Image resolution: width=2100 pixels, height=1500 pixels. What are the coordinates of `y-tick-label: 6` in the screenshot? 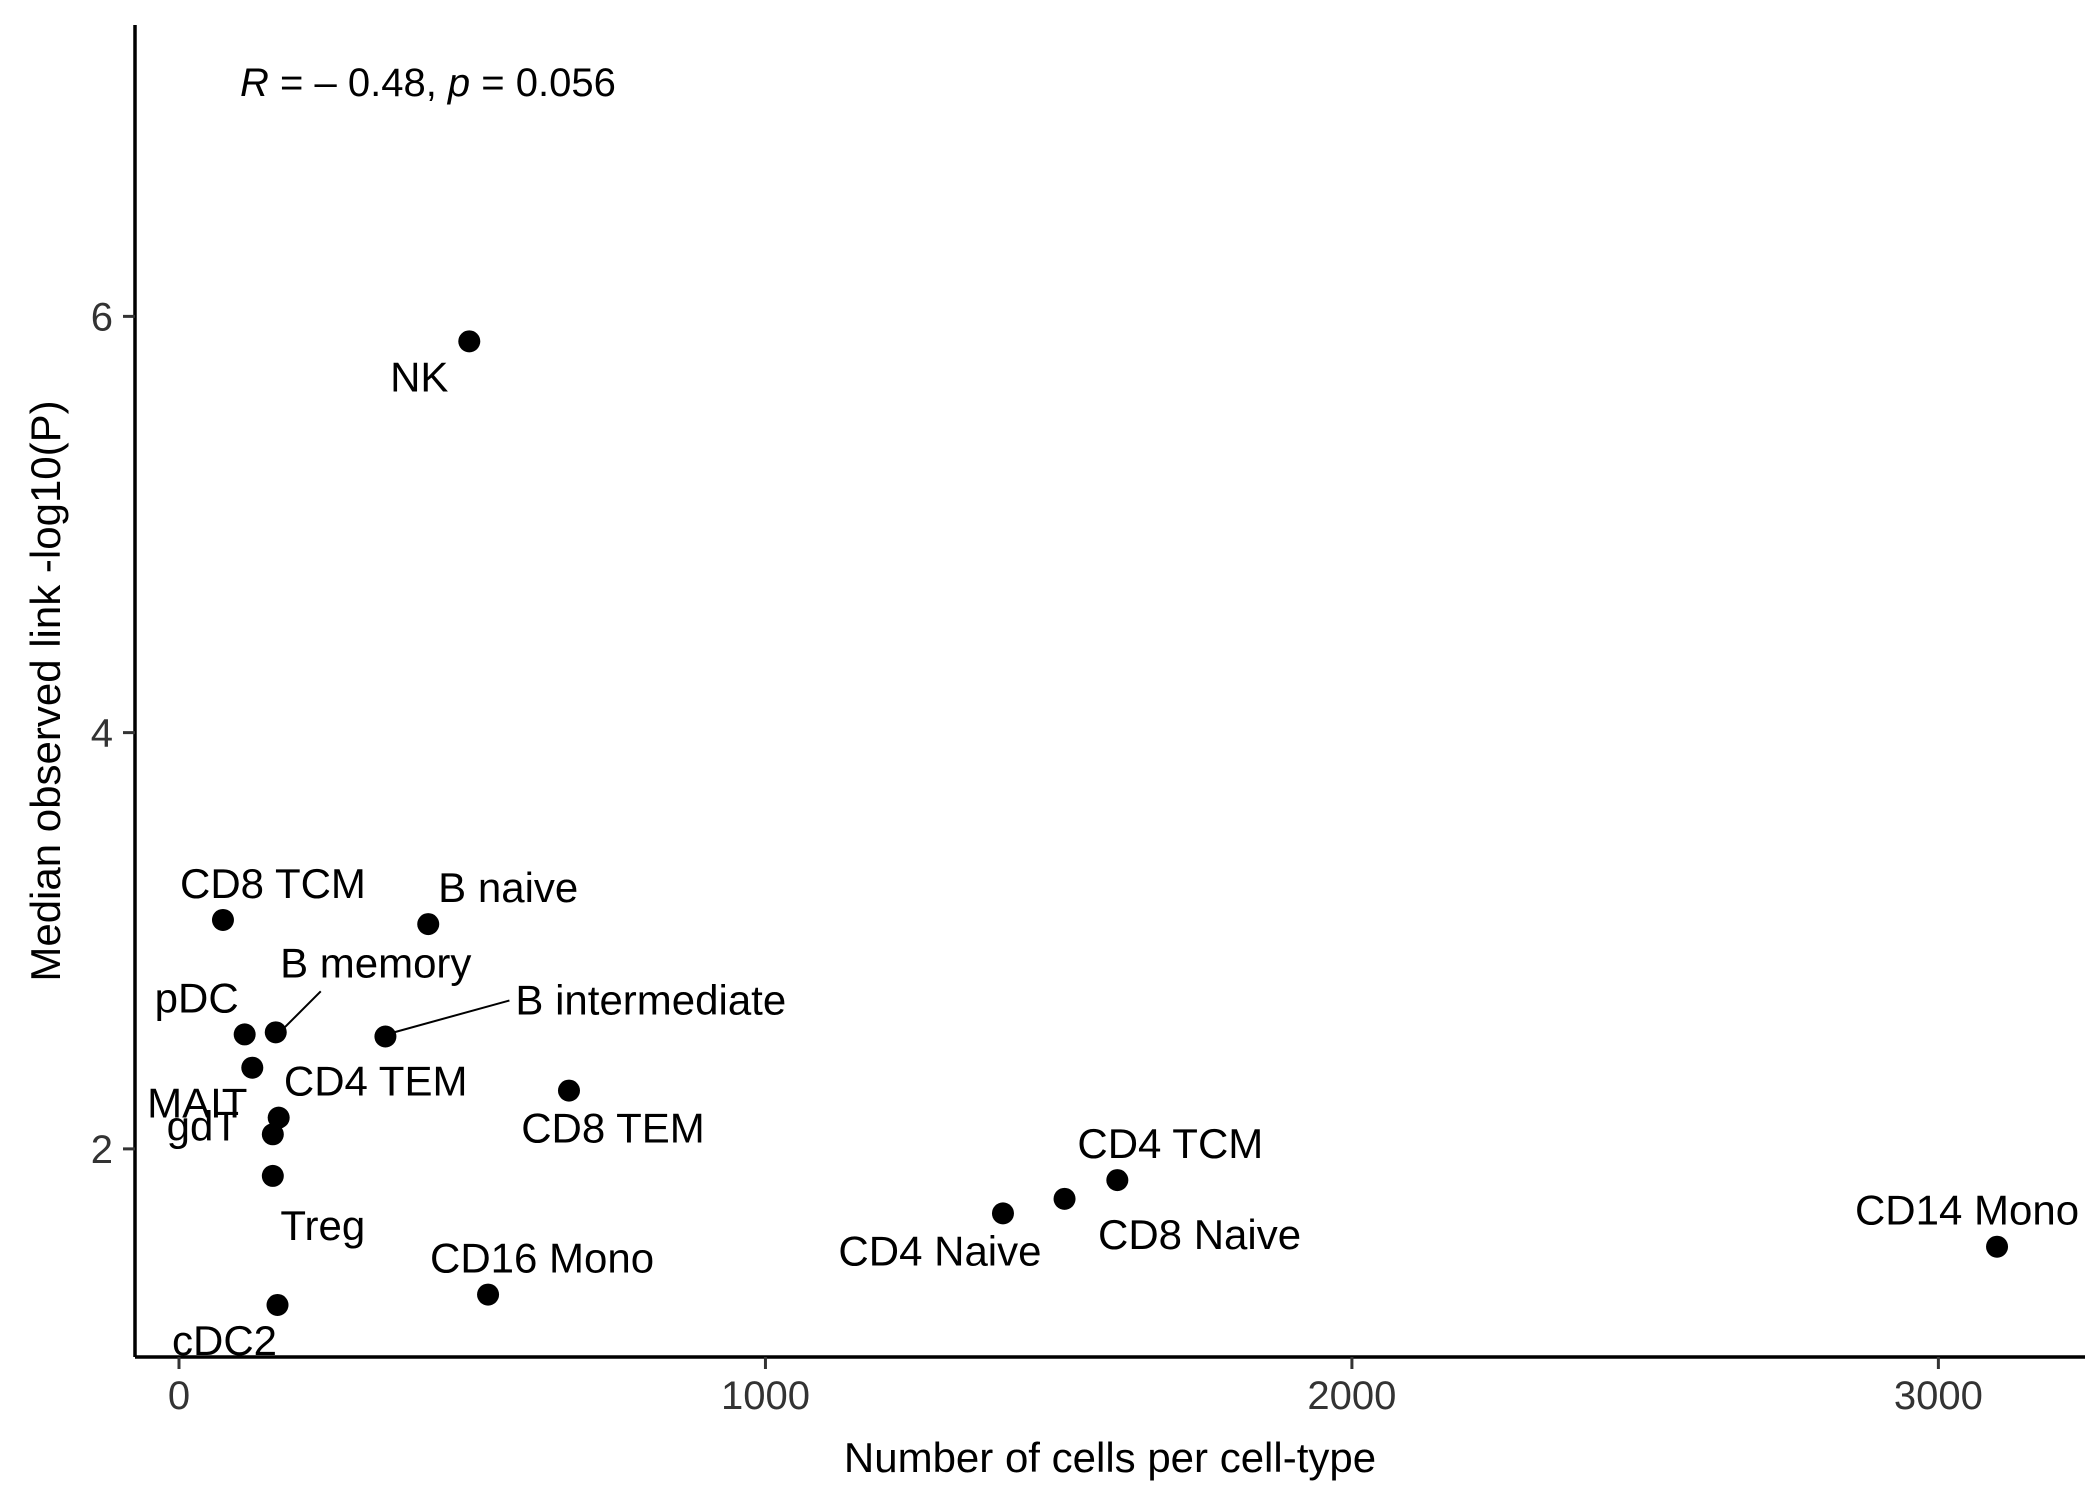 It's located at (102, 317).